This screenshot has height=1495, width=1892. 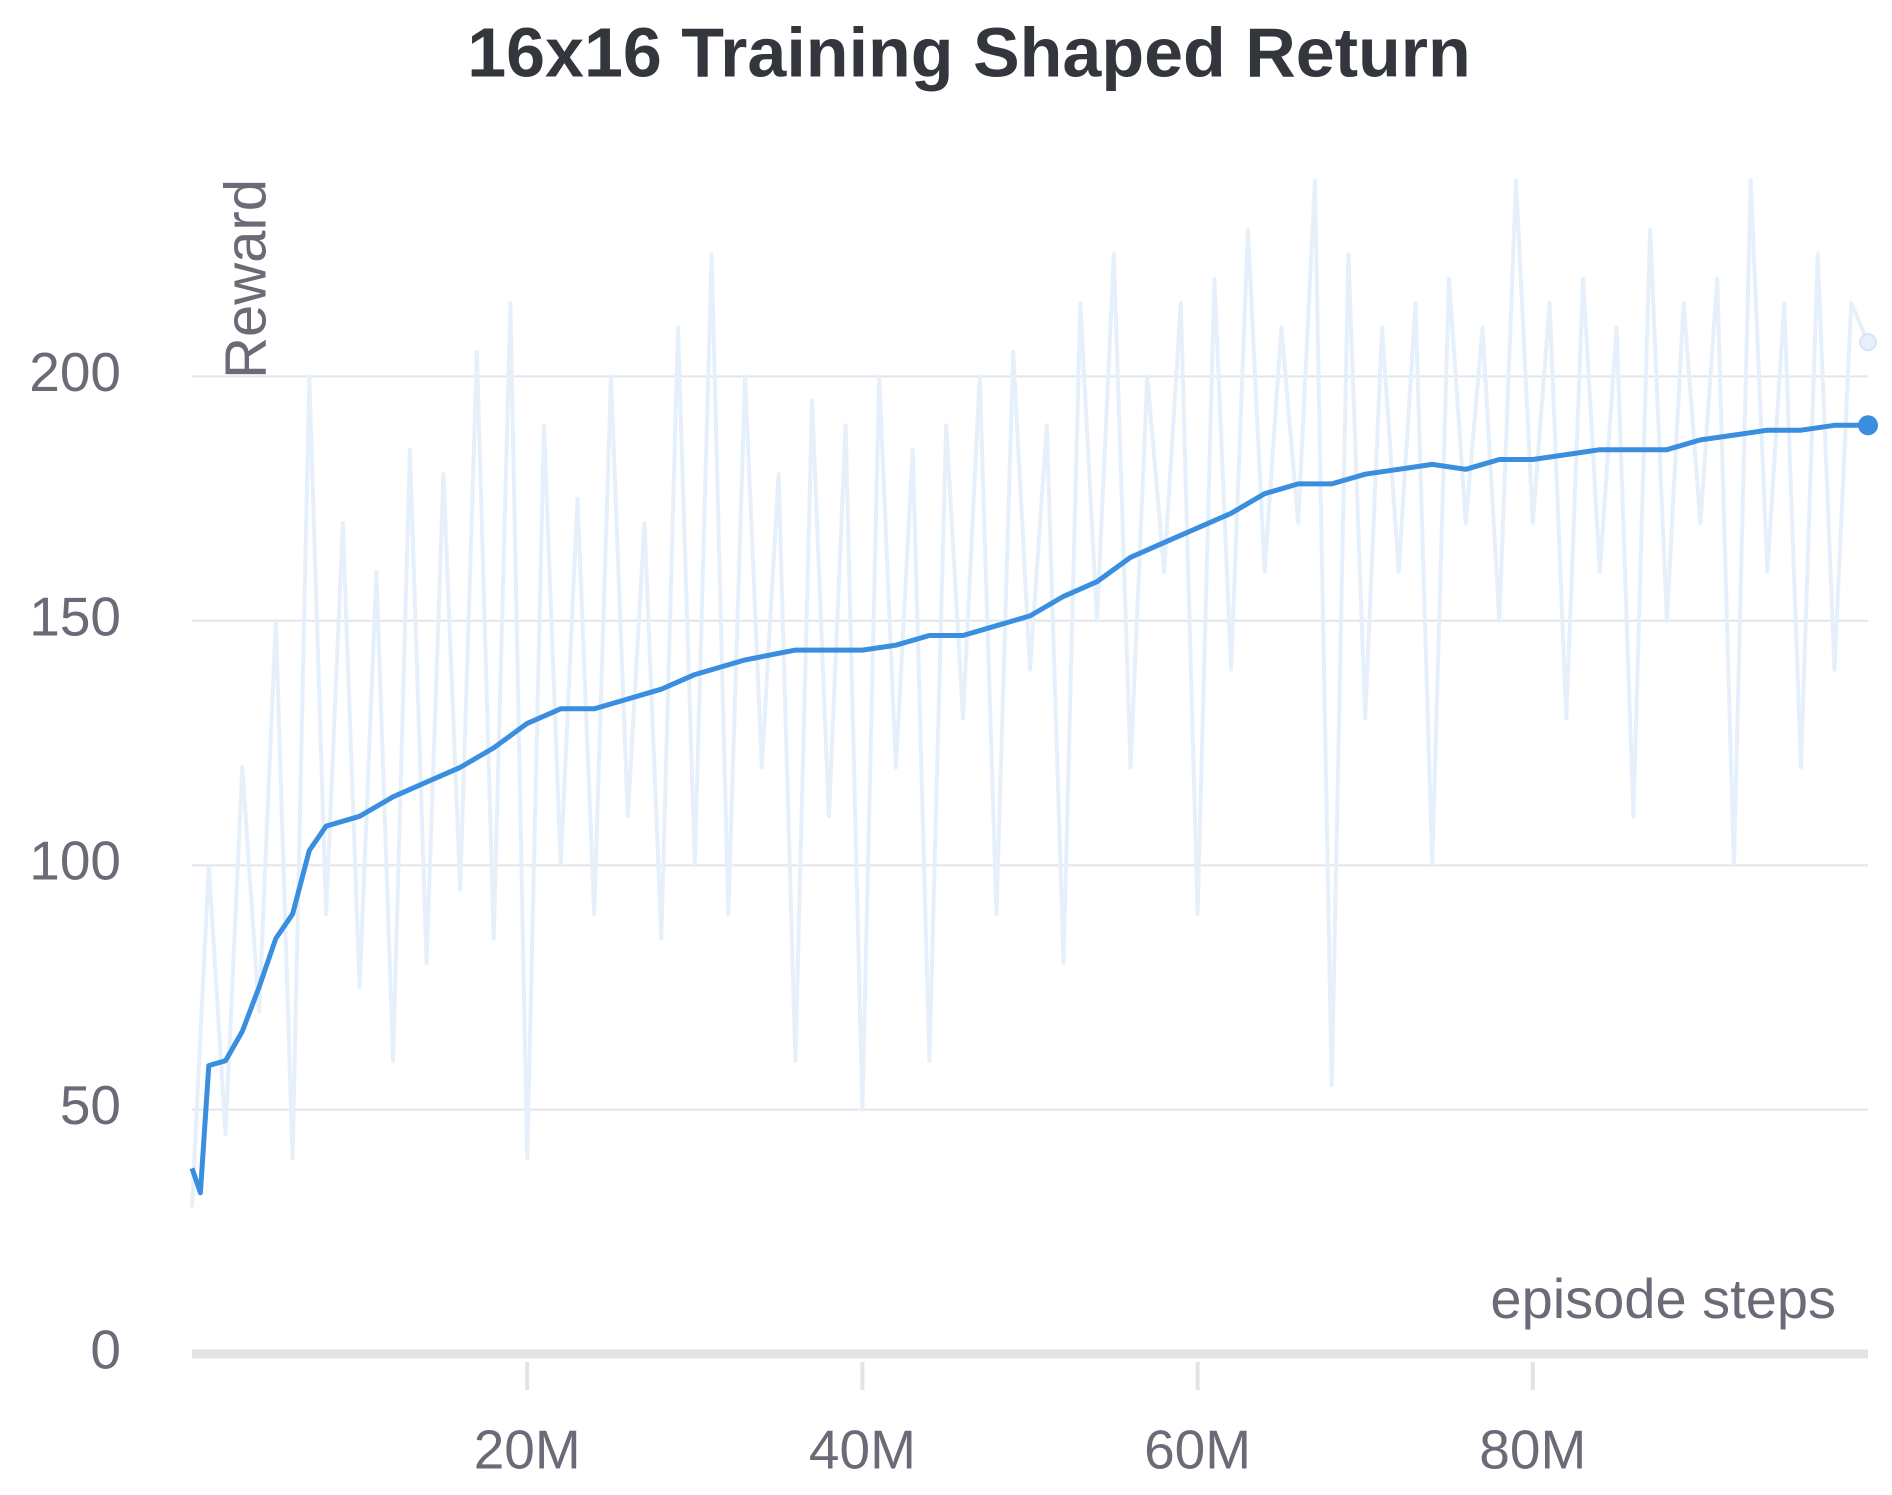 I want to click on x-tick-label: 60M, so click(x=1197, y=1450).